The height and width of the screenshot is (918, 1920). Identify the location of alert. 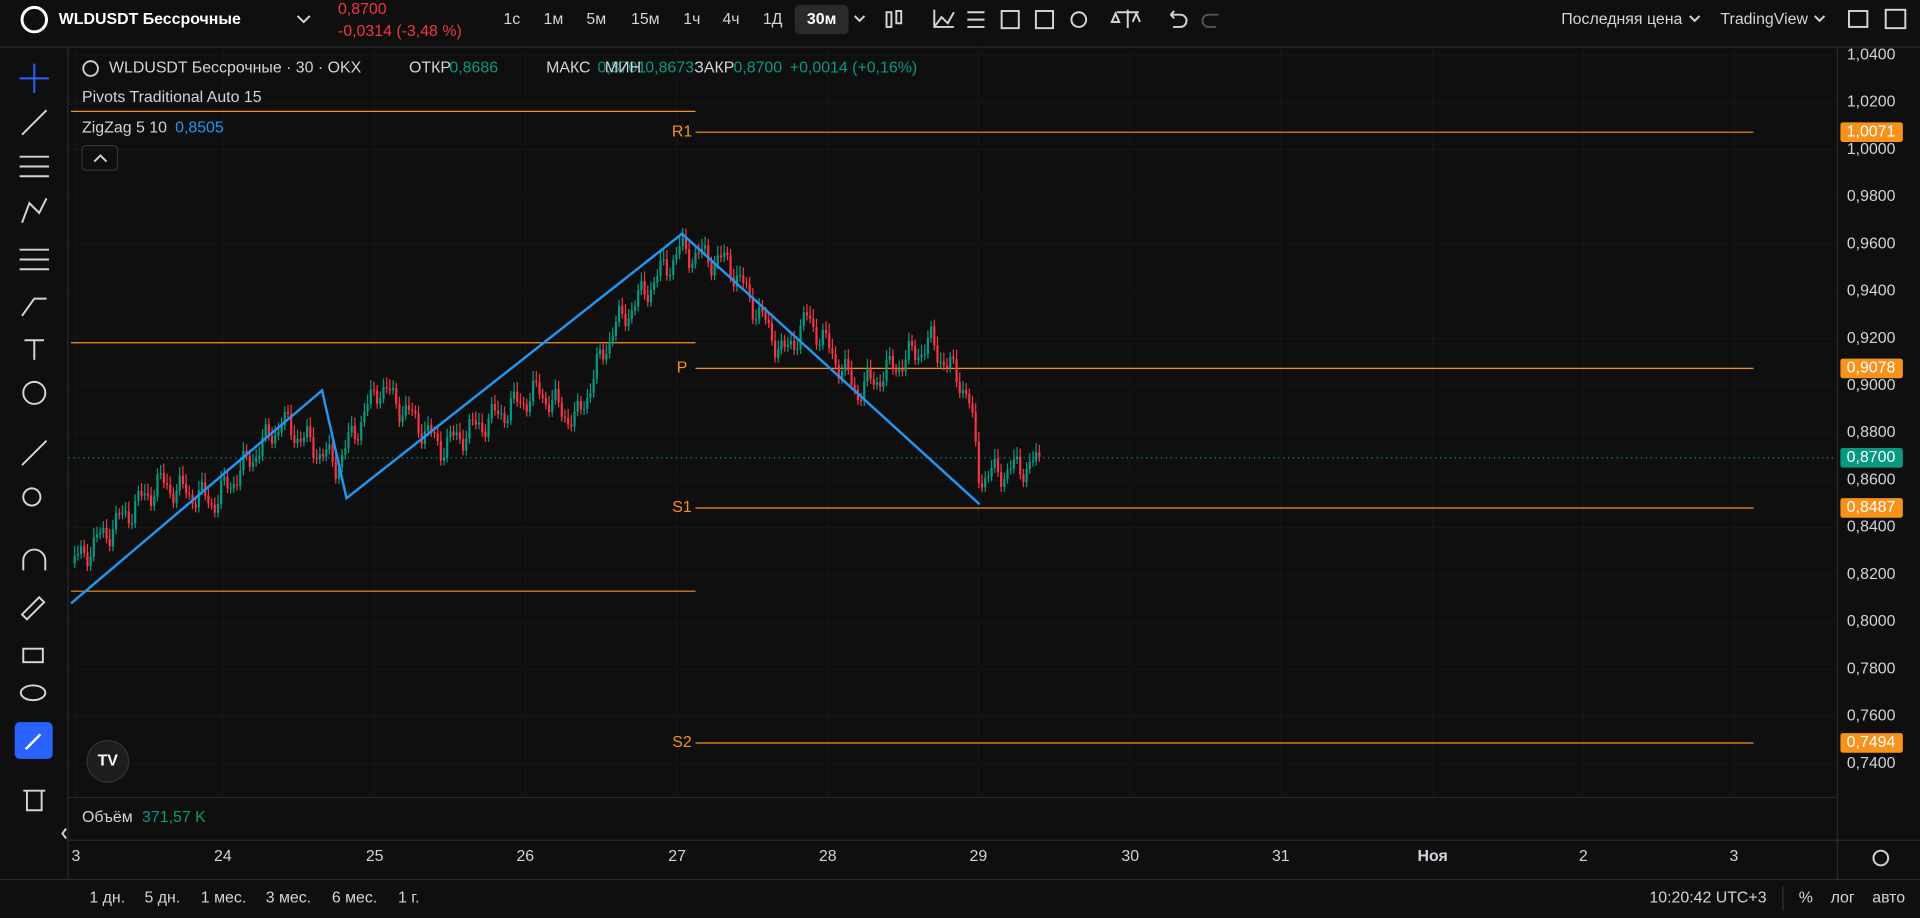
(1010, 20).